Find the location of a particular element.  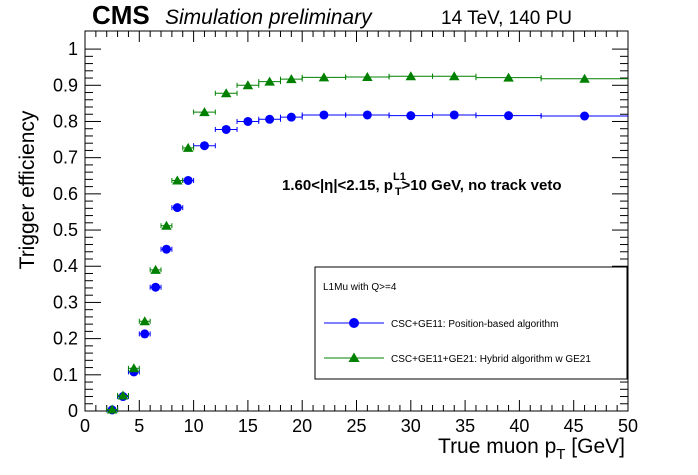

y-tick-label: 0.7 is located at coordinates (65, 158).